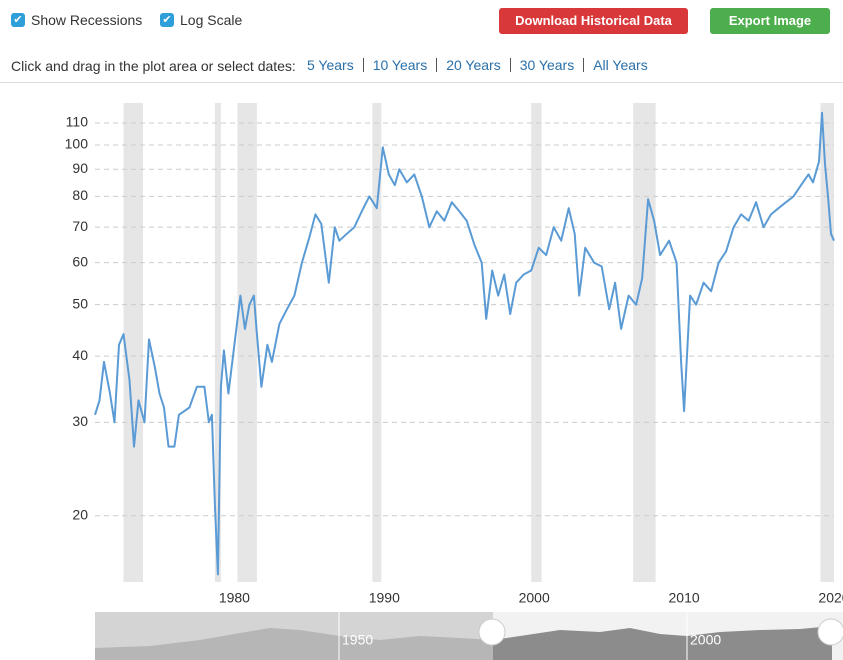 This screenshot has height=660, width=843. Describe the element at coordinates (830, 598) in the screenshot. I see `x-tick-label: 2020` at that location.